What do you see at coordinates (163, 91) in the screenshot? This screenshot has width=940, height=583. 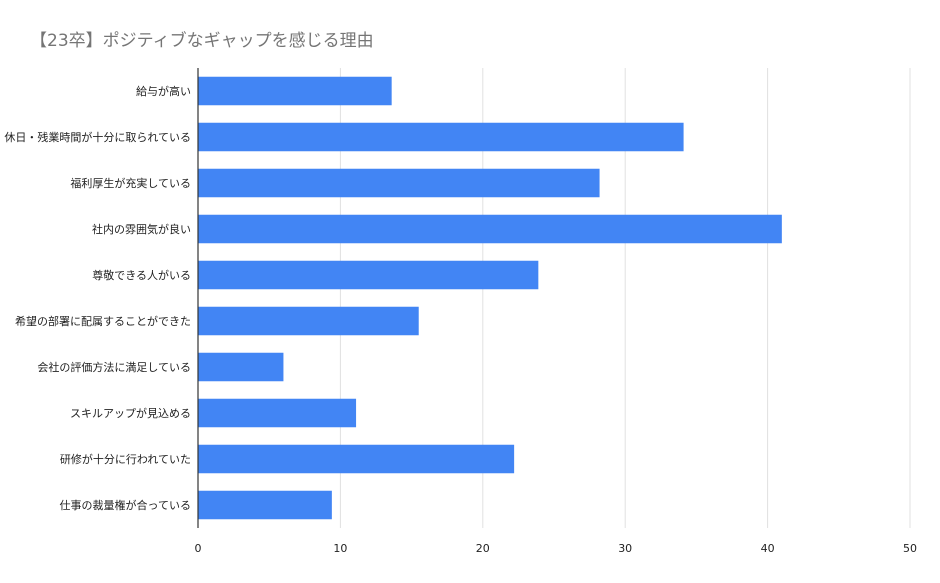 I see `category-label: 給与が高い` at bounding box center [163, 91].